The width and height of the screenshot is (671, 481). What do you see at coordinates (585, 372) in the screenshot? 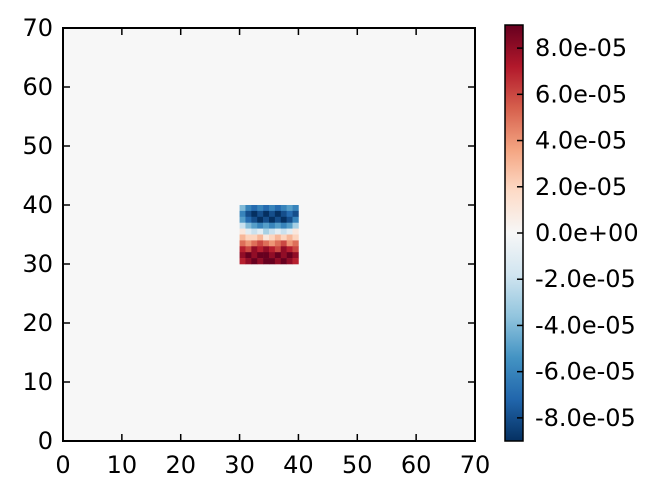
I see `colorbar-tick-label: -6.0e-05` at bounding box center [585, 372].